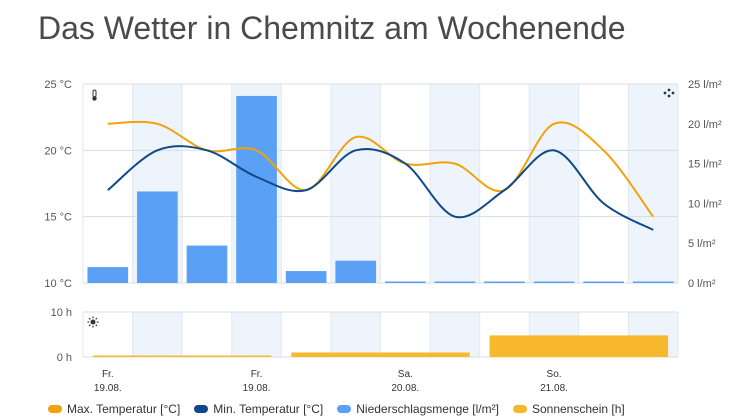 The height and width of the screenshot is (420, 745). Describe the element at coordinates (705, 85) in the screenshot. I see `y-right-tick-label: 25 l/m²` at that location.